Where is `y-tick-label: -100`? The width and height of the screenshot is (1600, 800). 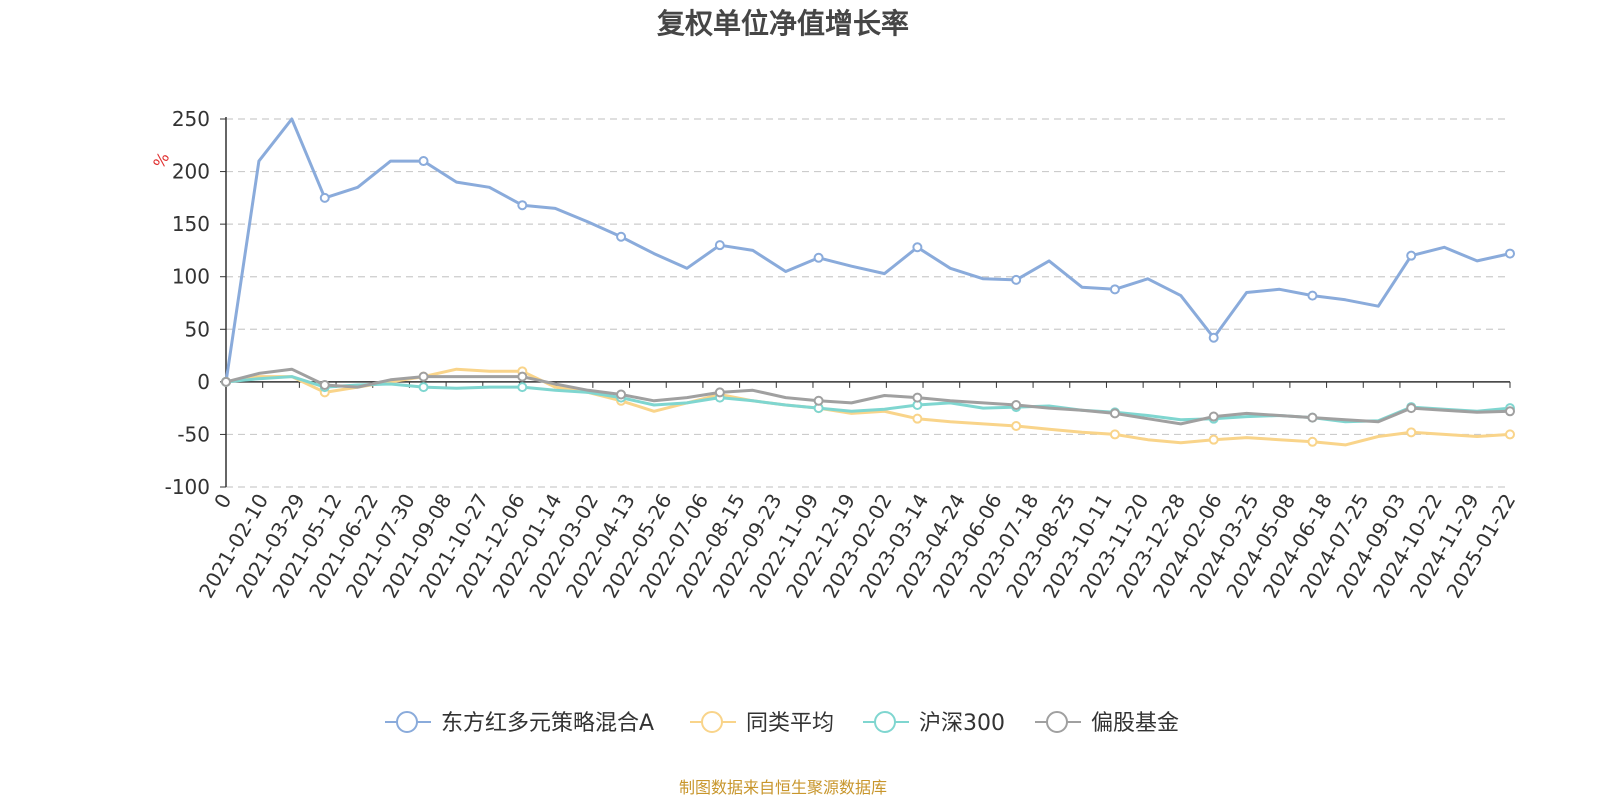
y-tick-label: -100 is located at coordinates (187, 487).